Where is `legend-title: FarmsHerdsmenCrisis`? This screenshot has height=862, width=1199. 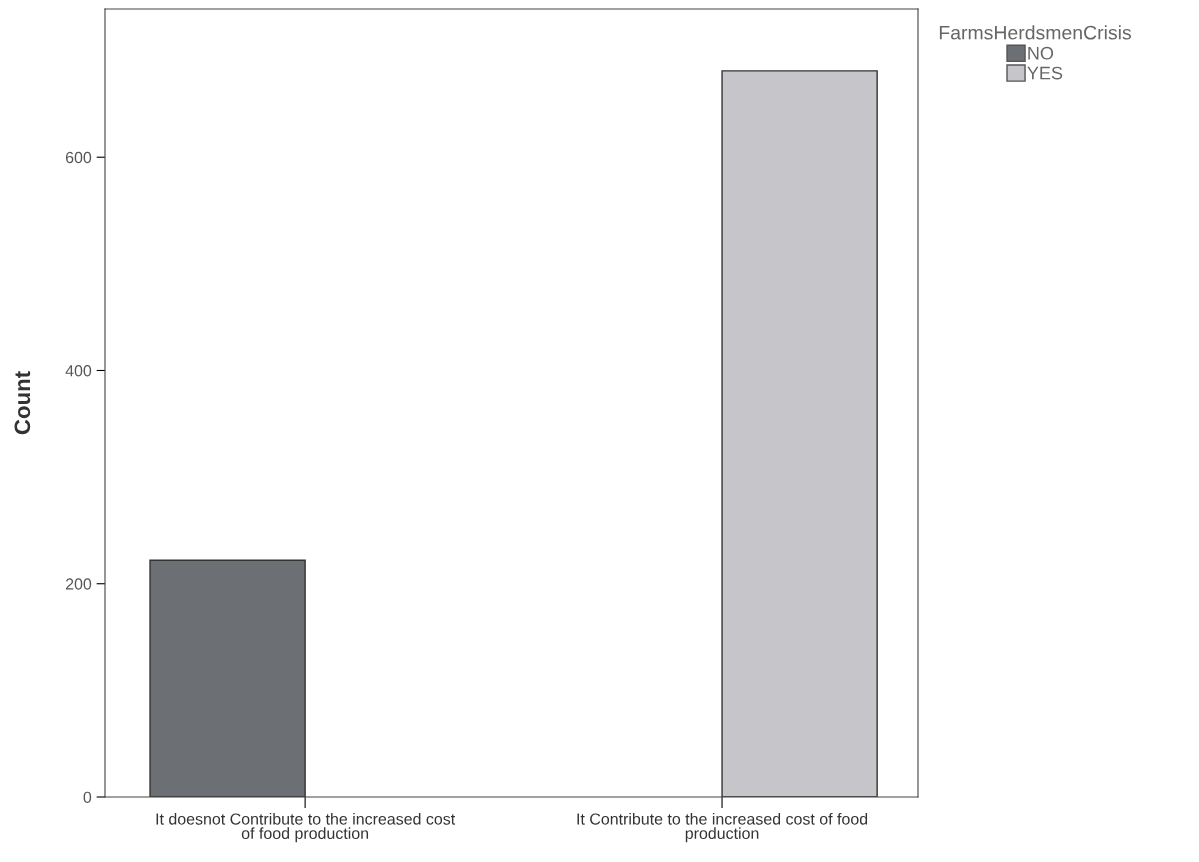
legend-title: FarmsHerdsmenCrisis is located at coordinates (1035, 32).